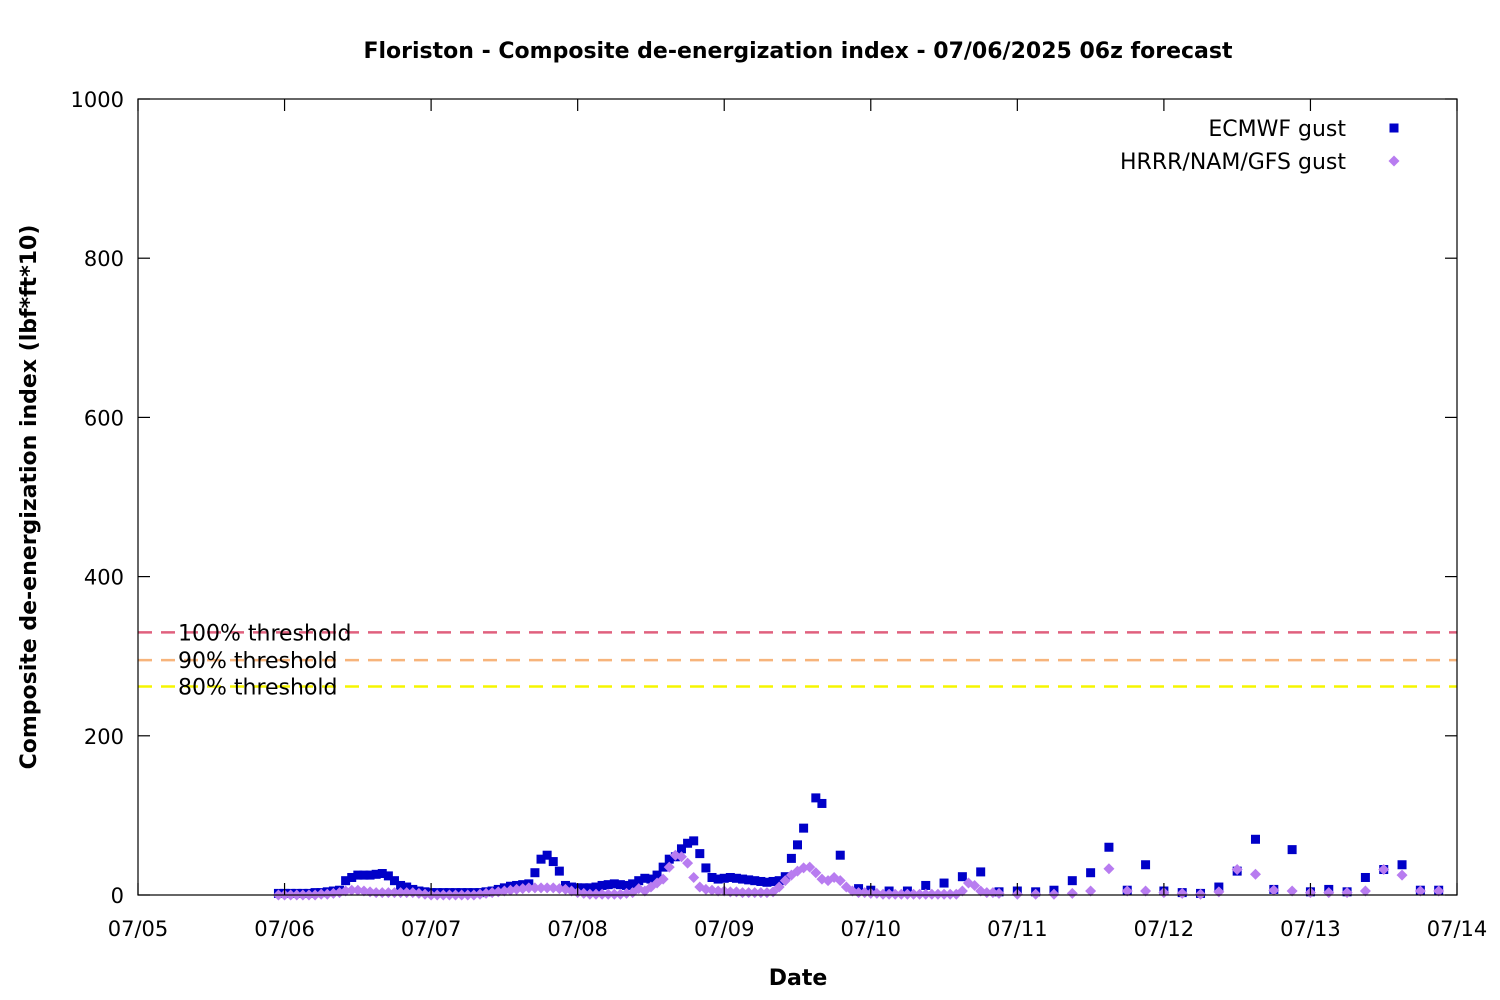  Describe the element at coordinates (258, 687) in the screenshot. I see `threshold-label: 80% threshold` at that location.